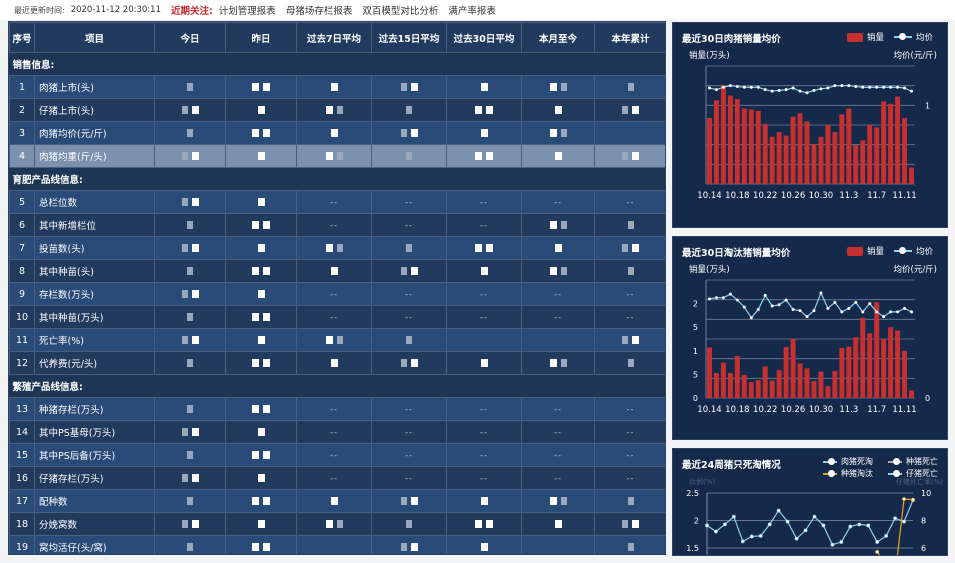 This screenshot has height=563, width=955. What do you see at coordinates (716, 142) in the screenshot?
I see `bar-10.15` at bounding box center [716, 142].